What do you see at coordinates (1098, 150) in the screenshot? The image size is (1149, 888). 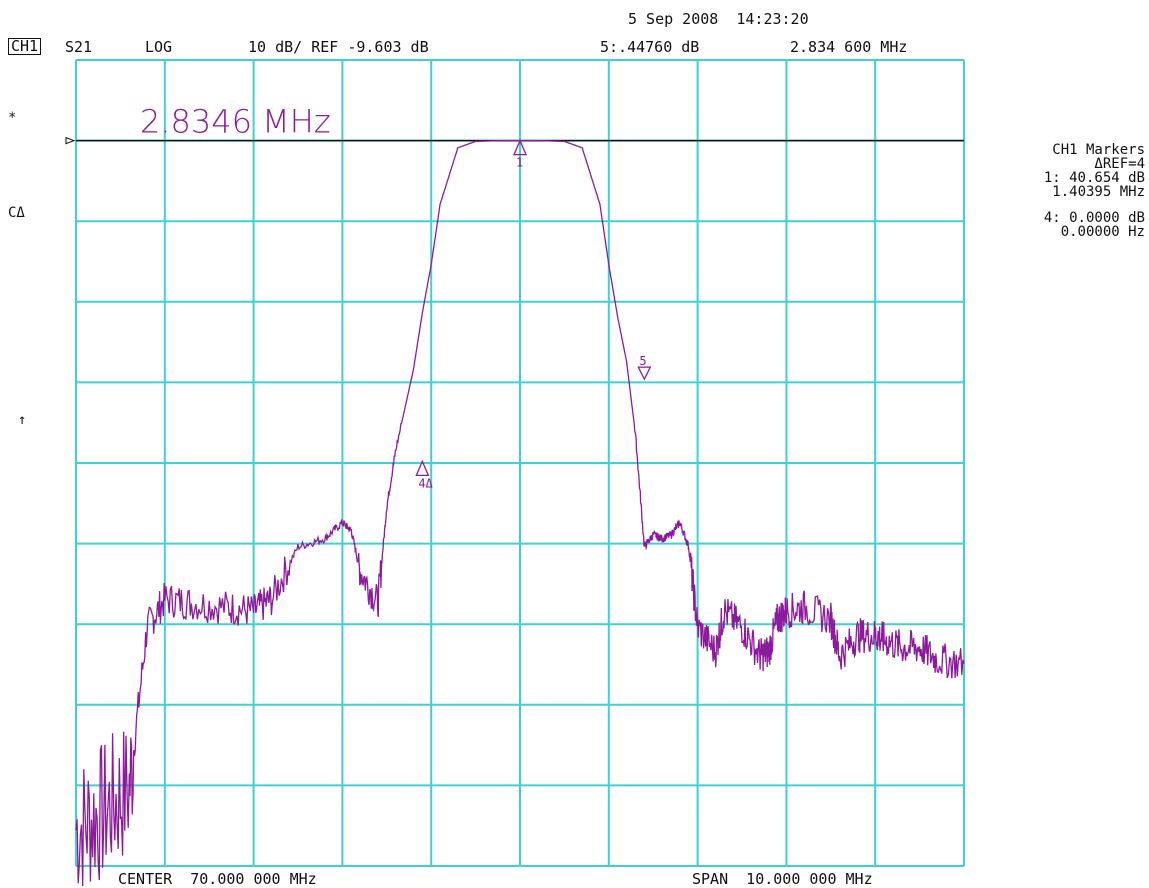 I see `markers-title: CH1 Markers` at bounding box center [1098, 150].